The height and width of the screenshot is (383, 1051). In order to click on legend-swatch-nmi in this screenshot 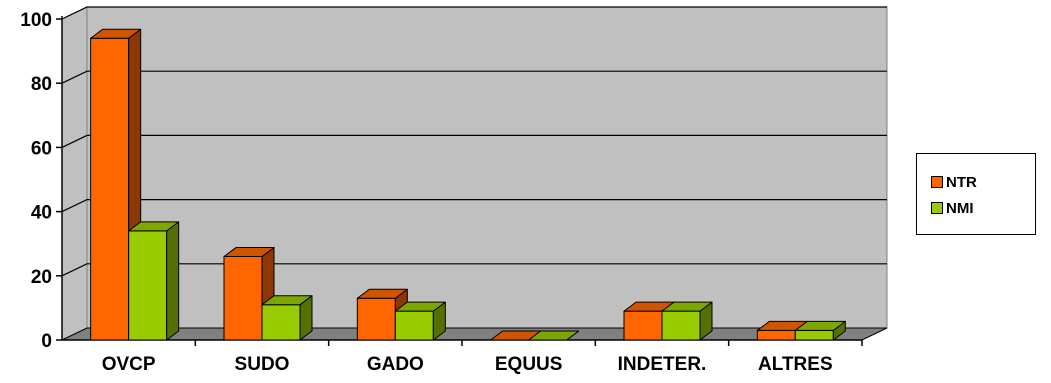, I will do `click(937, 208)`.